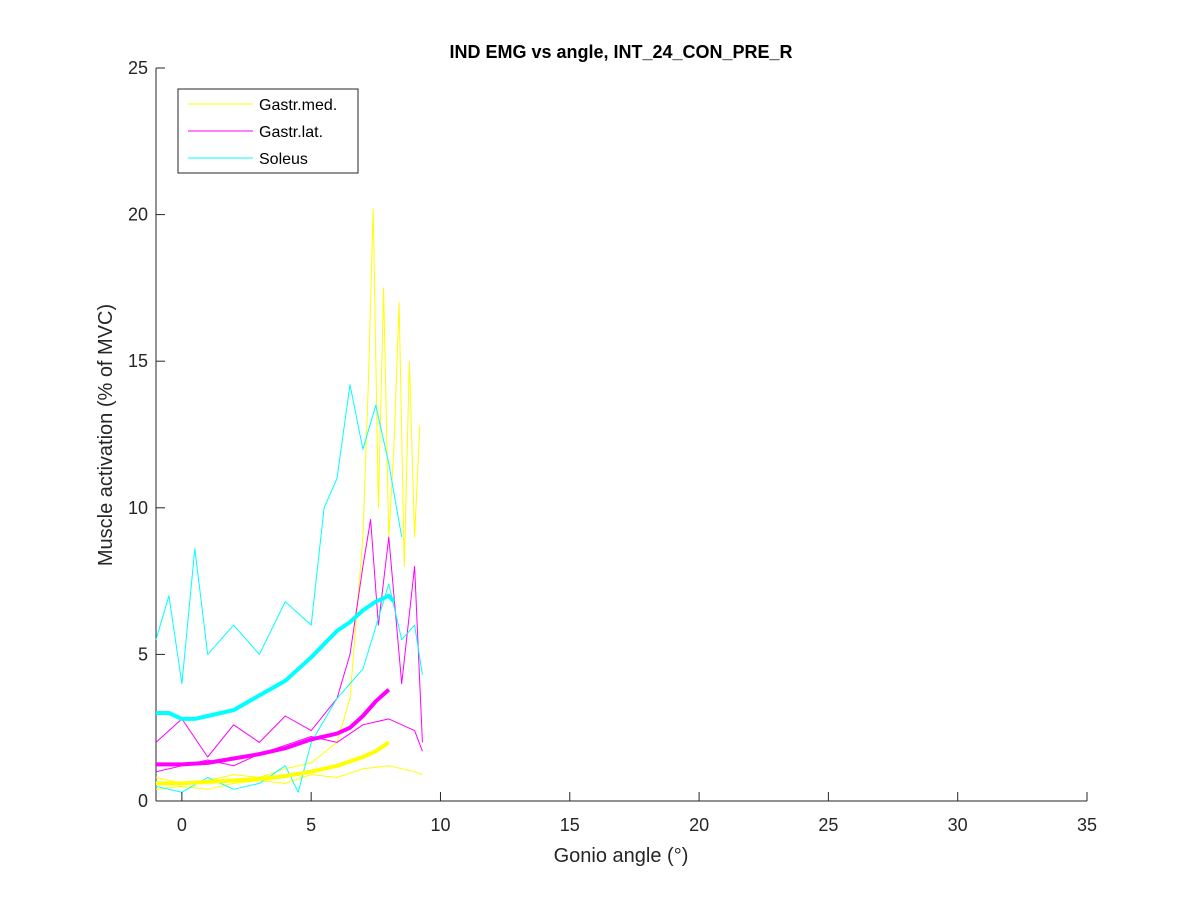 The image size is (1200, 905). I want to click on y-tick-label: 25, so click(138, 68).